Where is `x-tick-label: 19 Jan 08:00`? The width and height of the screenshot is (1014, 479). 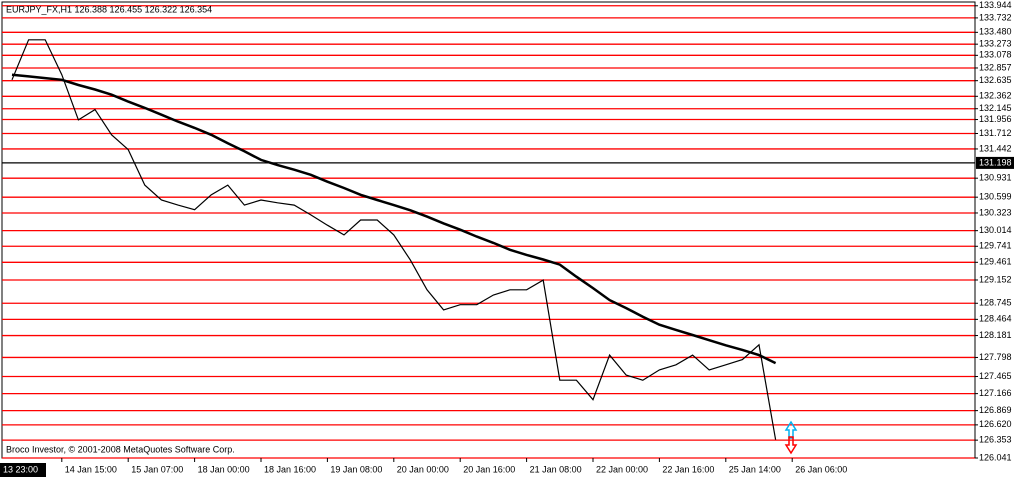 x-tick-label: 19 Jan 08:00 is located at coordinates (356, 469).